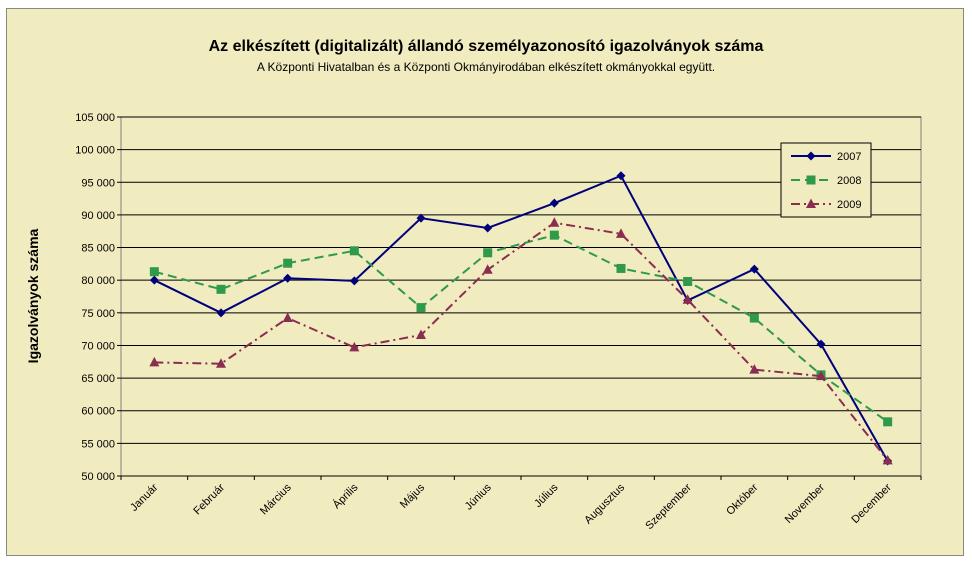  What do you see at coordinates (98, 314) in the screenshot?
I see `y-tick-label: 75 000` at bounding box center [98, 314].